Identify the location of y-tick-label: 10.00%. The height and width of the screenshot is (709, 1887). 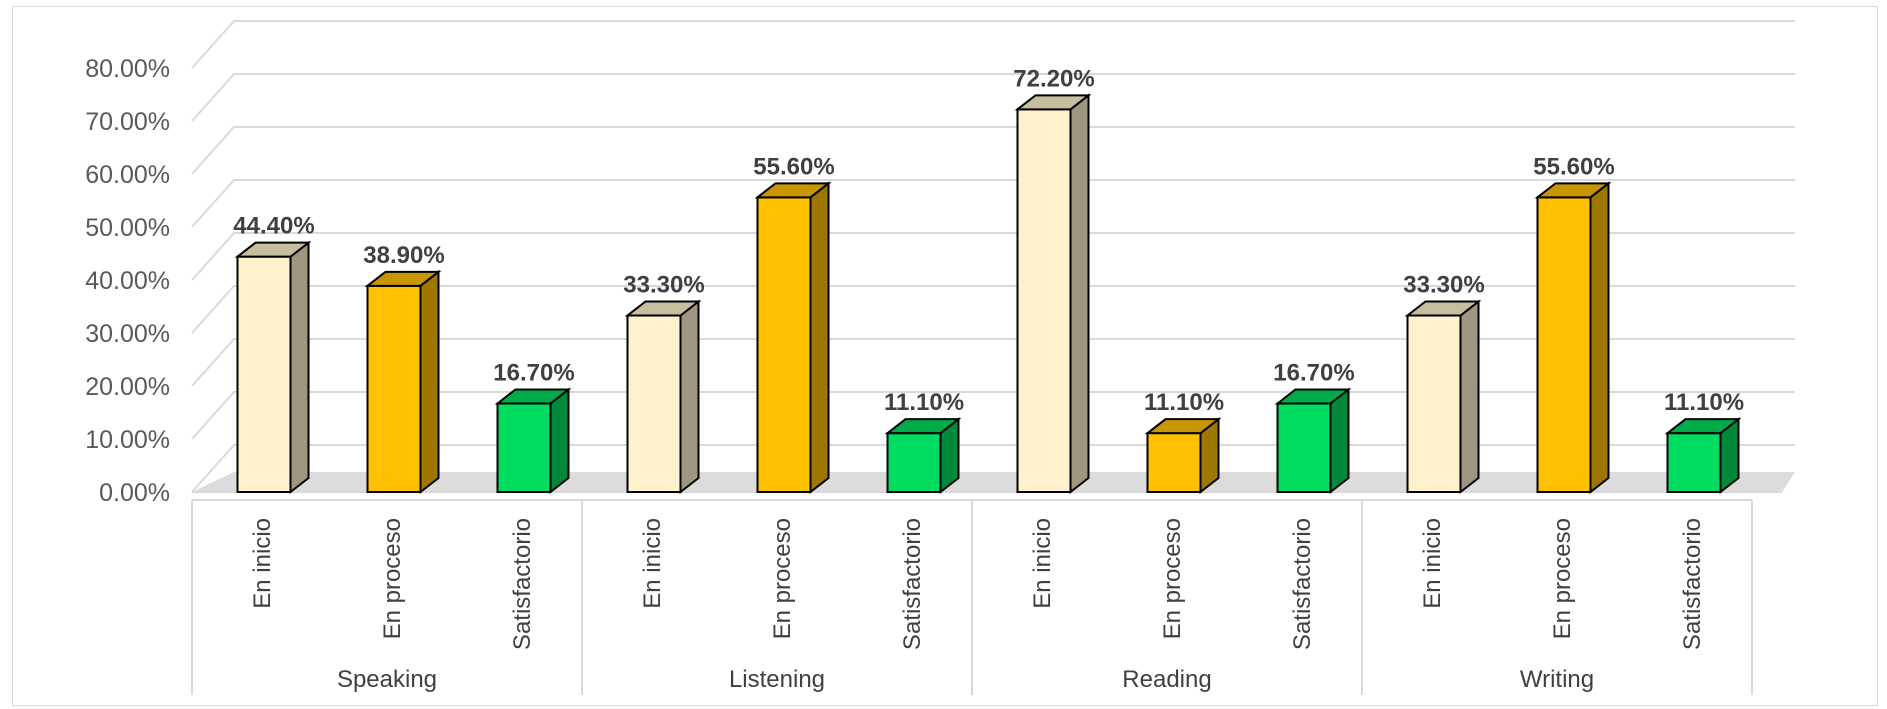
(127, 440).